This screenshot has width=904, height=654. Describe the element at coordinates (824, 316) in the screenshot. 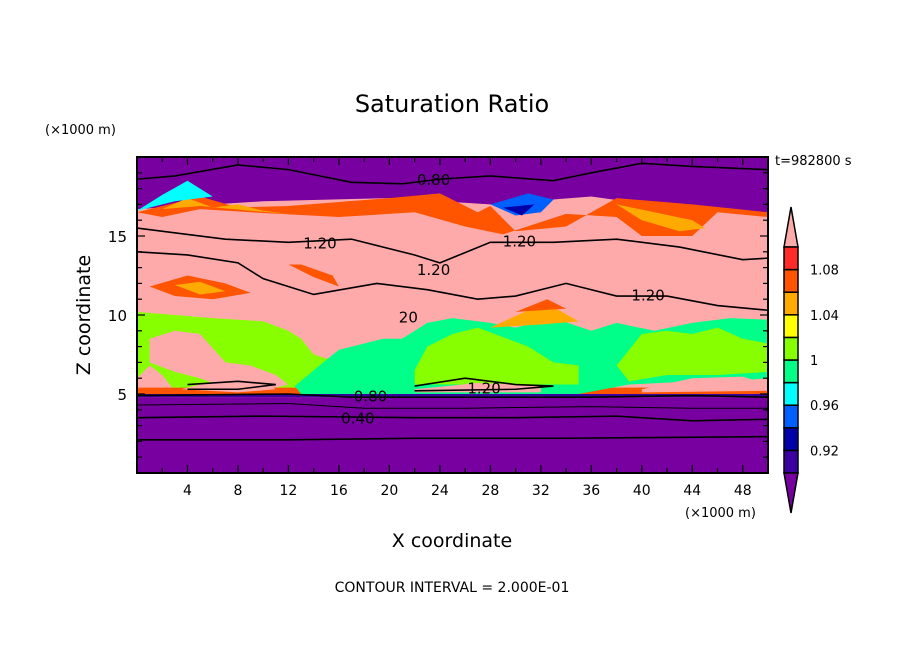

I see `colorbar-label: 1.04` at that location.